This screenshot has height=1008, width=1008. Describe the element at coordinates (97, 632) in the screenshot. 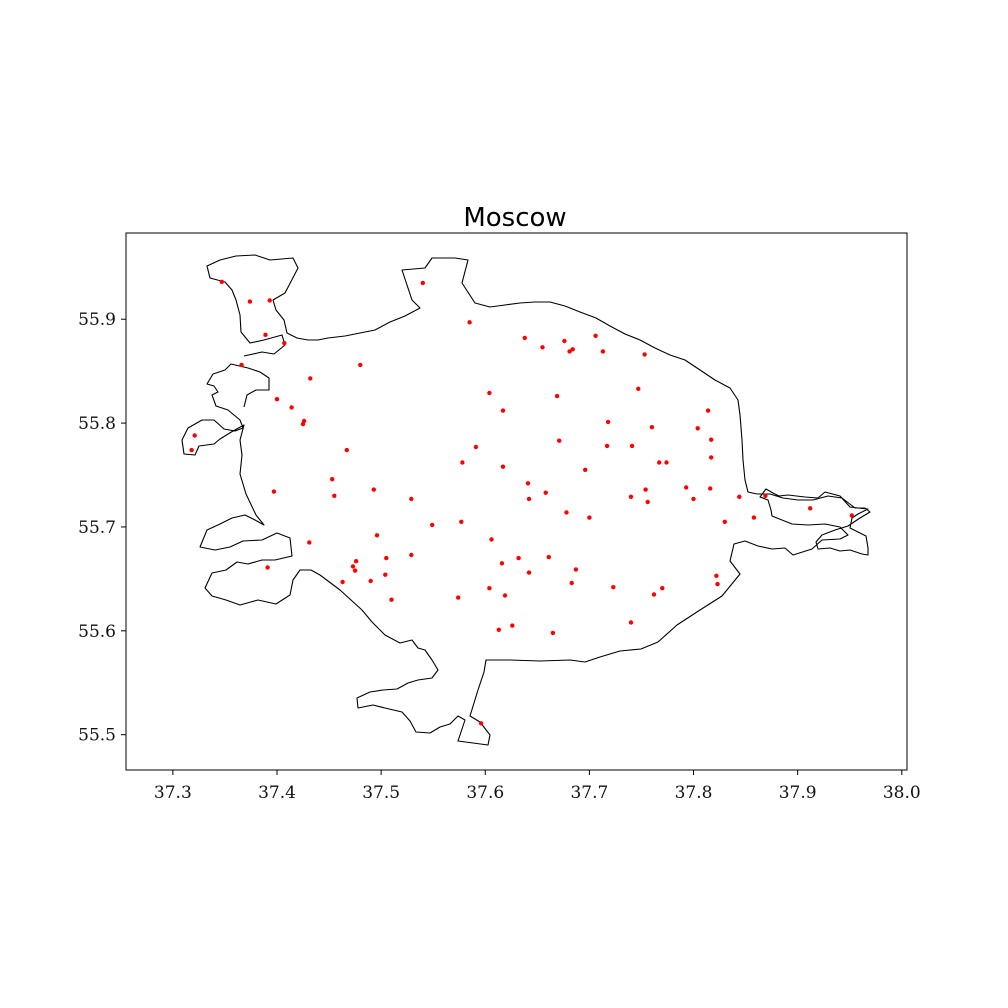

I see `y-tick-label: 55.6` at that location.